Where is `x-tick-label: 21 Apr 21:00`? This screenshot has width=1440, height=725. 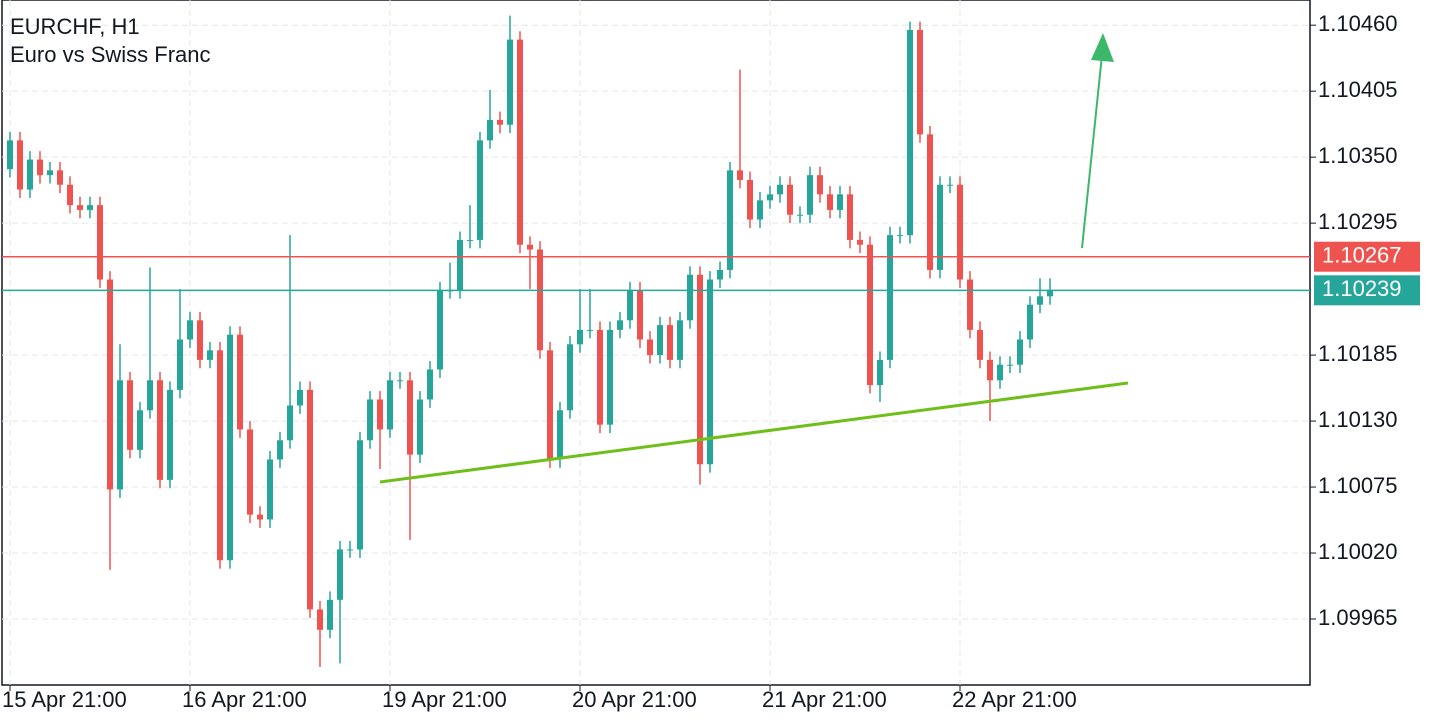 x-tick-label: 21 Apr 21:00 is located at coordinates (824, 699).